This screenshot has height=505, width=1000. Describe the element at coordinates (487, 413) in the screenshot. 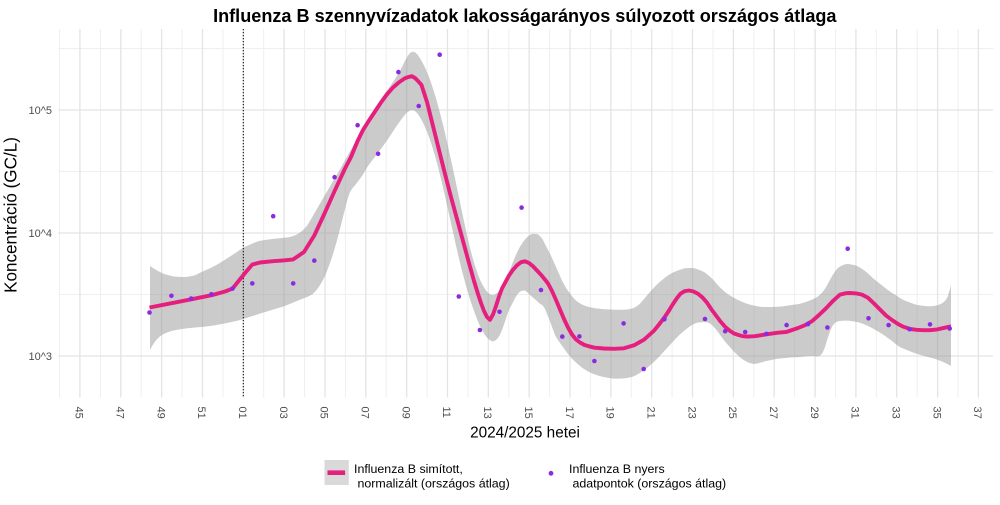

I see `svg-text: 13` at that location.